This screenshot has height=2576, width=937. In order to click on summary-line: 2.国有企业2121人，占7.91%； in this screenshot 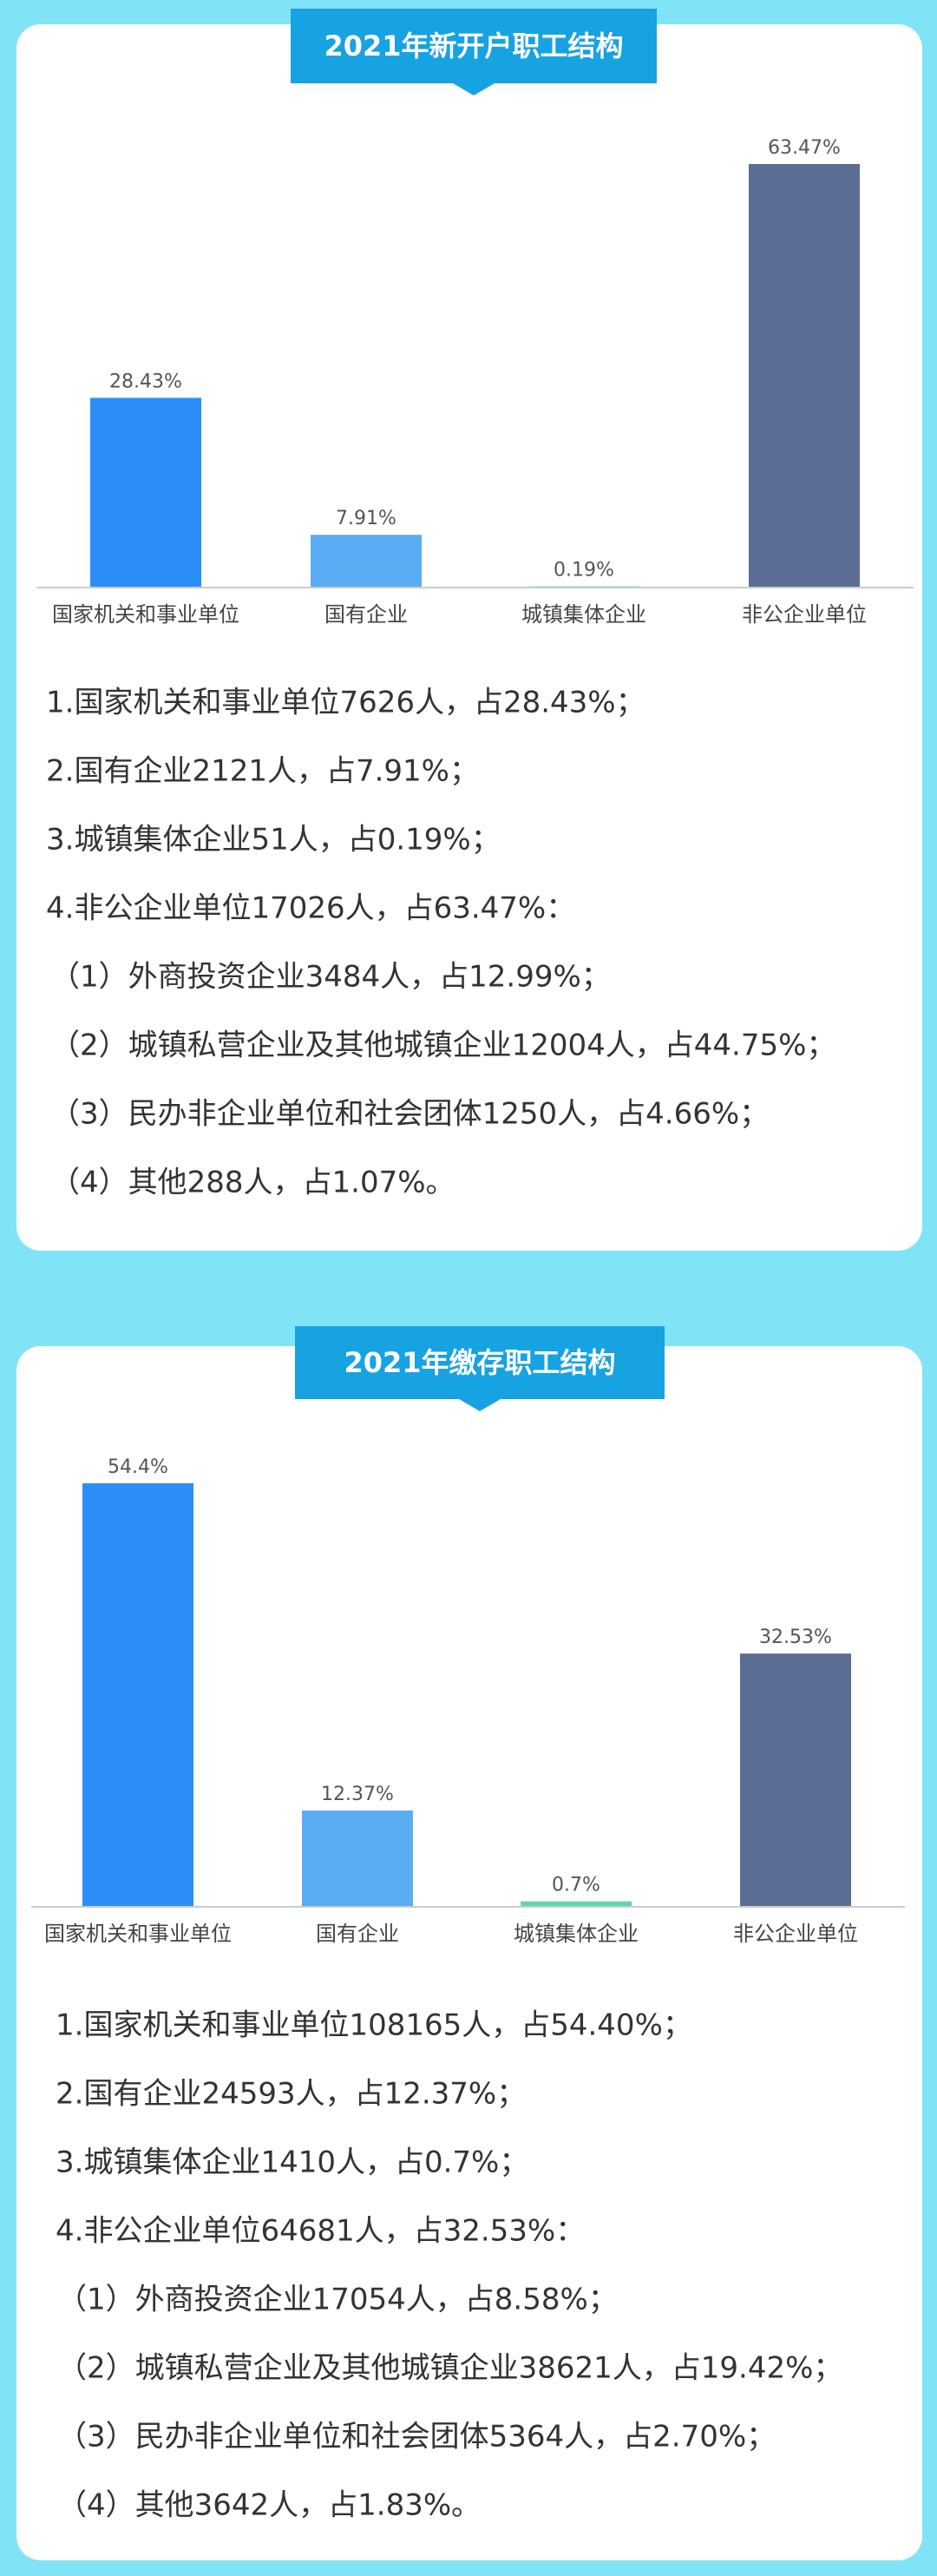, I will do `click(263, 771)`.